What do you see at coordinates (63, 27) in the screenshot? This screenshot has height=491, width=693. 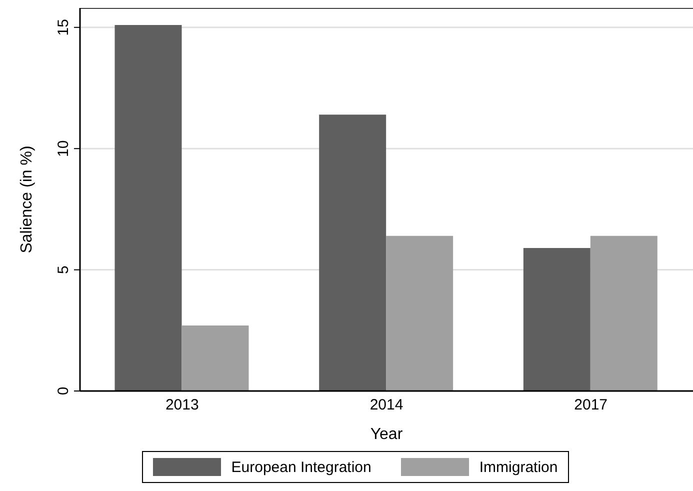 I see `y-tick-label: 15` at bounding box center [63, 27].